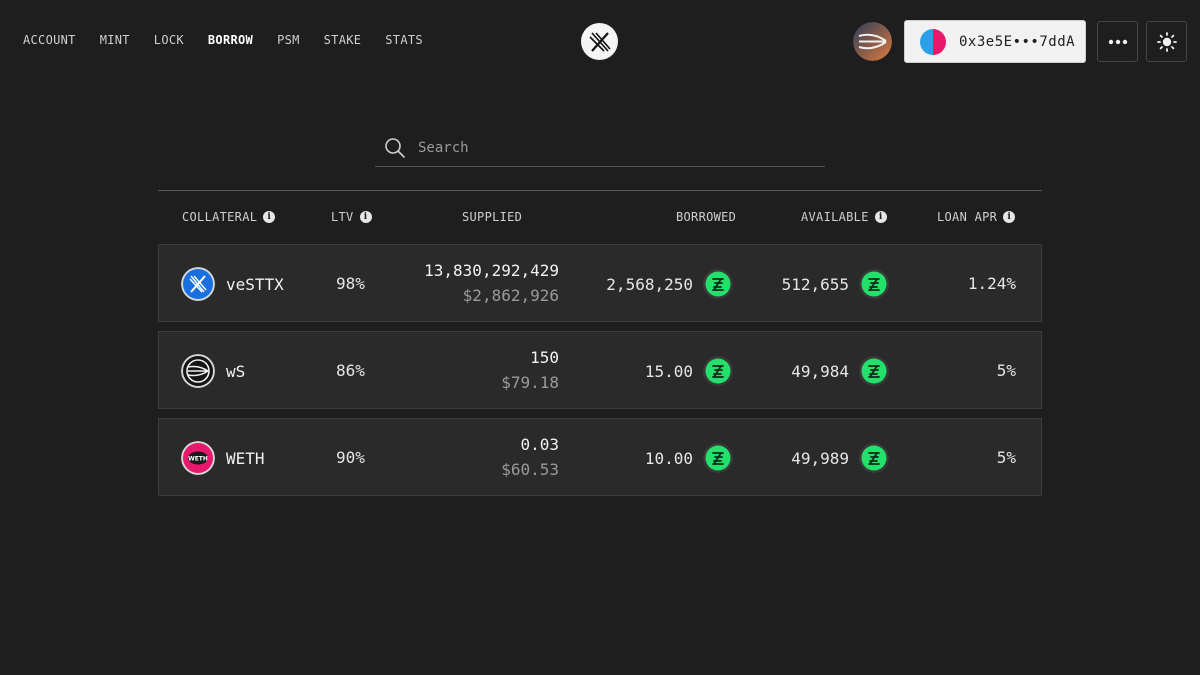  Describe the element at coordinates (544, 357) in the screenshot. I see `supplied-amount: 150` at that location.